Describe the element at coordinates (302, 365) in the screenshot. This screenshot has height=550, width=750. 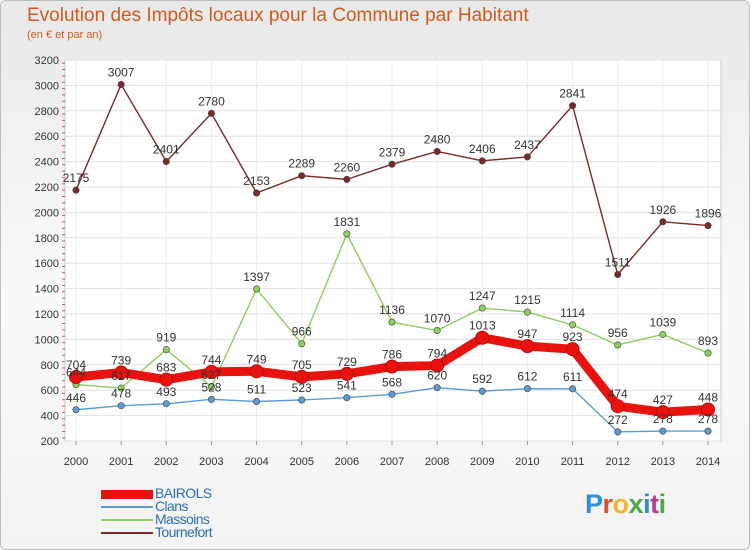
I see `data-label-bairols: 705` at that location.